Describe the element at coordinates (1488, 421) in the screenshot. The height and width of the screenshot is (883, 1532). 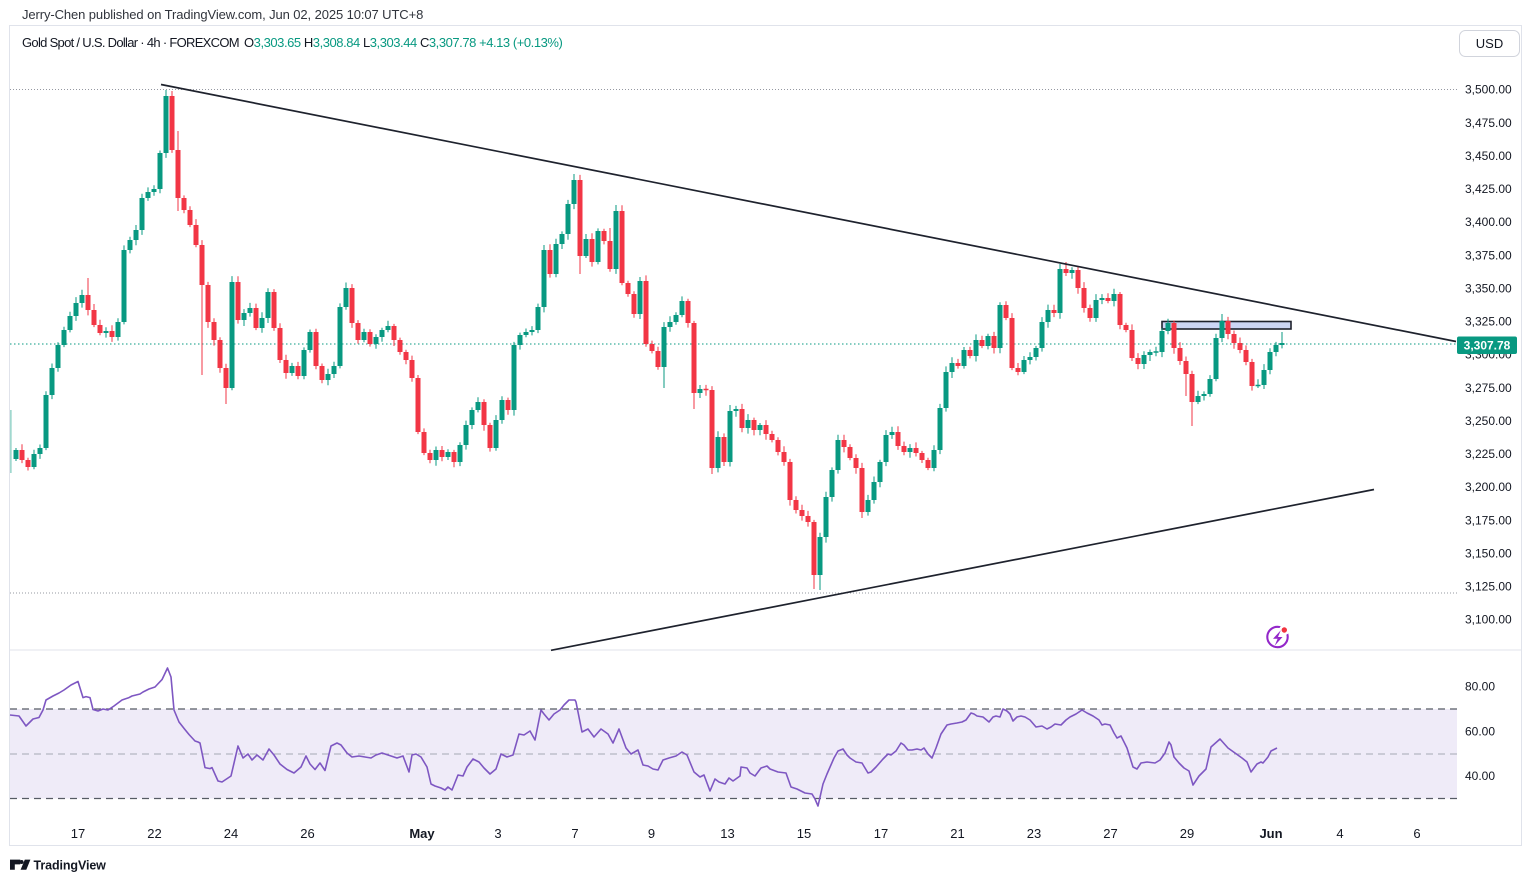
I see `svg-text: 3,250.00` at that location.